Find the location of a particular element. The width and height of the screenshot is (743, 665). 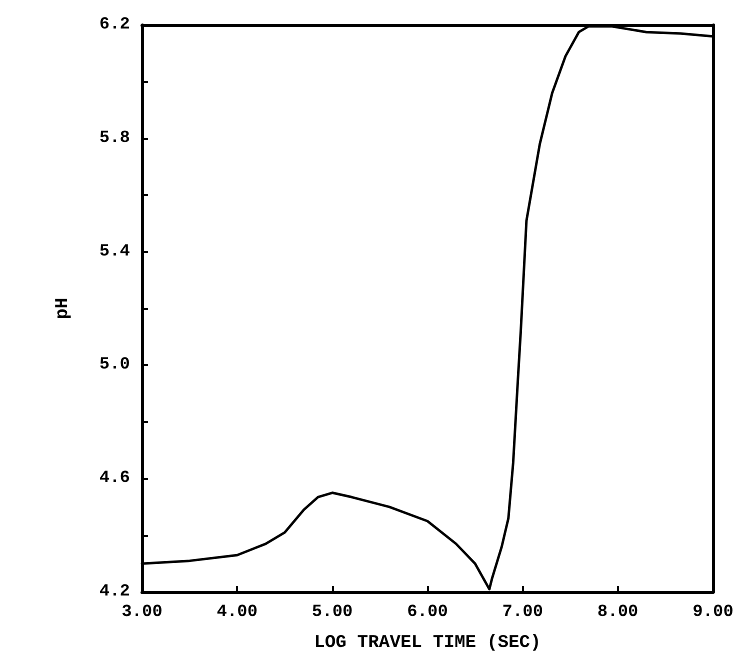

x-axis-title: LOG TRAVEL TIME (SEC) is located at coordinates (427, 643).